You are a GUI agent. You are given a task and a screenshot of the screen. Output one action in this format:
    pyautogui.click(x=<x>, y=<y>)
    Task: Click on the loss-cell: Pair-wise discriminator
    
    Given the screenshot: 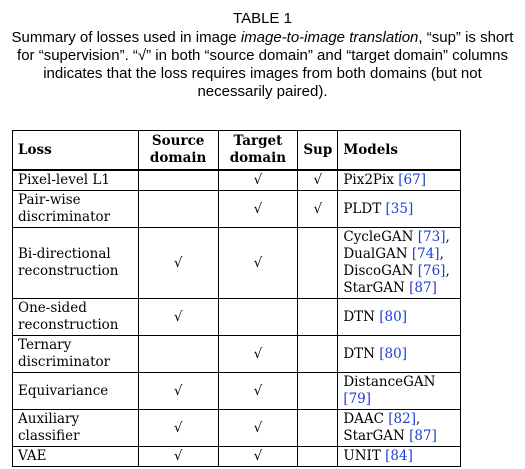 What is the action you would take?
    pyautogui.click(x=75, y=209)
    